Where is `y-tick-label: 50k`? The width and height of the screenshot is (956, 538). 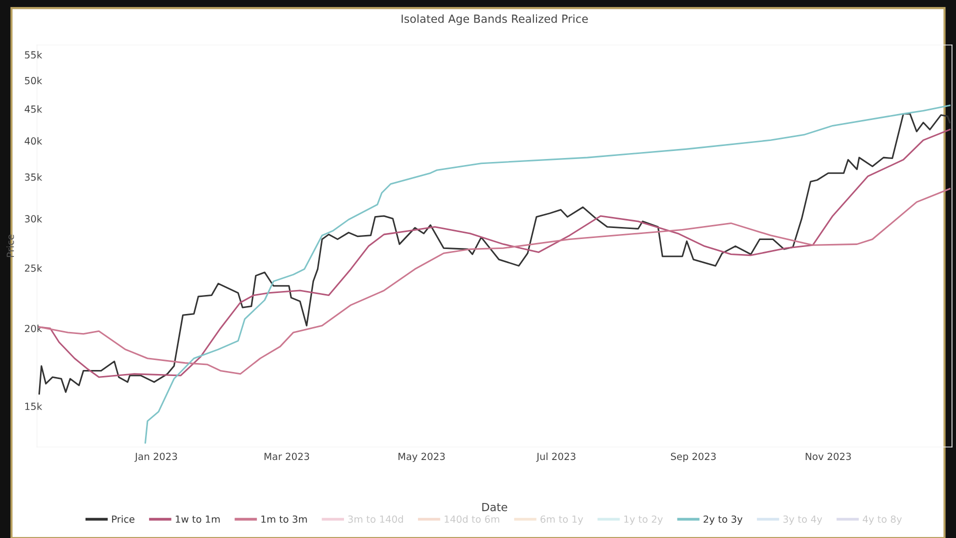
y-tick-label: 50k is located at coordinates (33, 80).